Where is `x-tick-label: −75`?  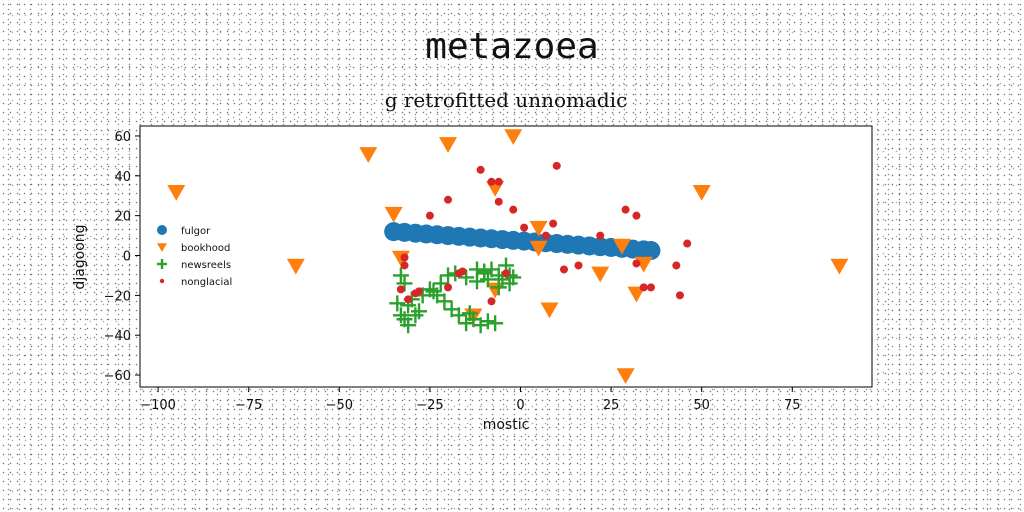 x-tick-label: −75 is located at coordinates (248, 405).